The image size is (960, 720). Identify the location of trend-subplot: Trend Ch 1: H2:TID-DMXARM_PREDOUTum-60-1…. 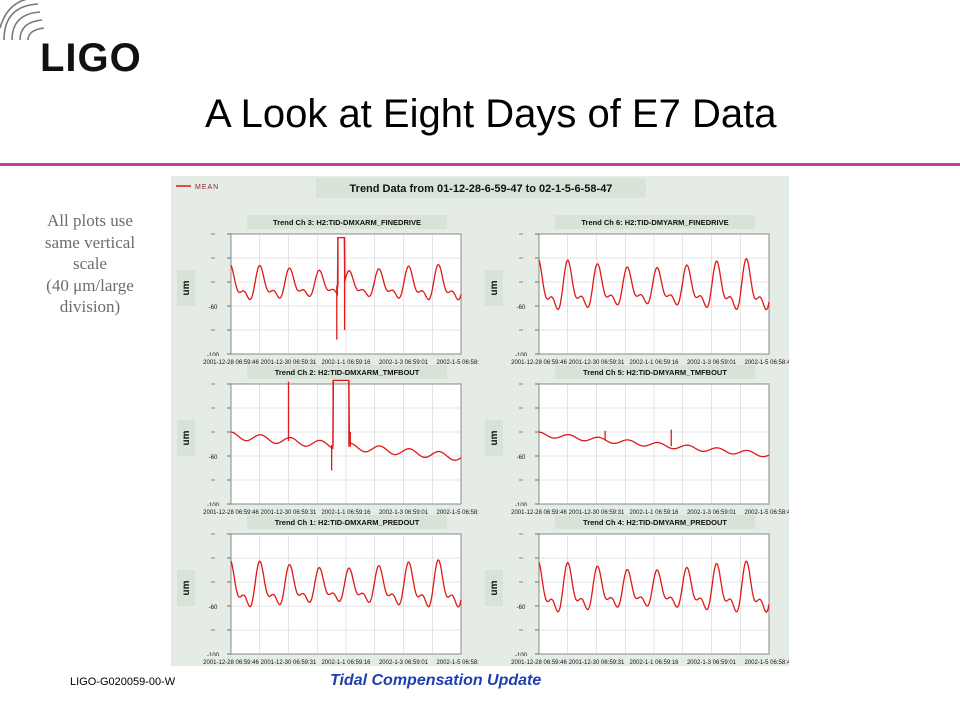
(328, 590).